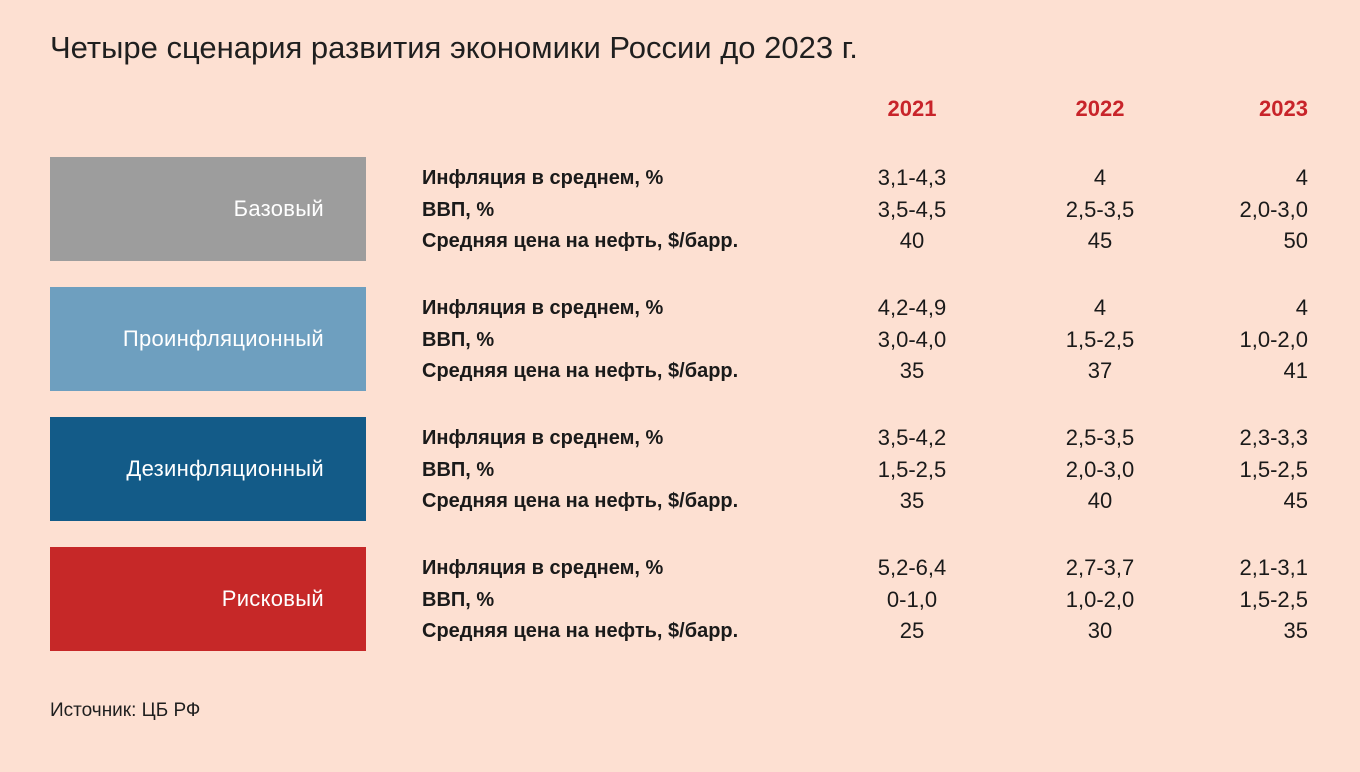 Image resolution: width=1360 pixels, height=772 pixels. I want to click on value-cell-gdp-2021: 3,5-4,5, so click(912, 209).